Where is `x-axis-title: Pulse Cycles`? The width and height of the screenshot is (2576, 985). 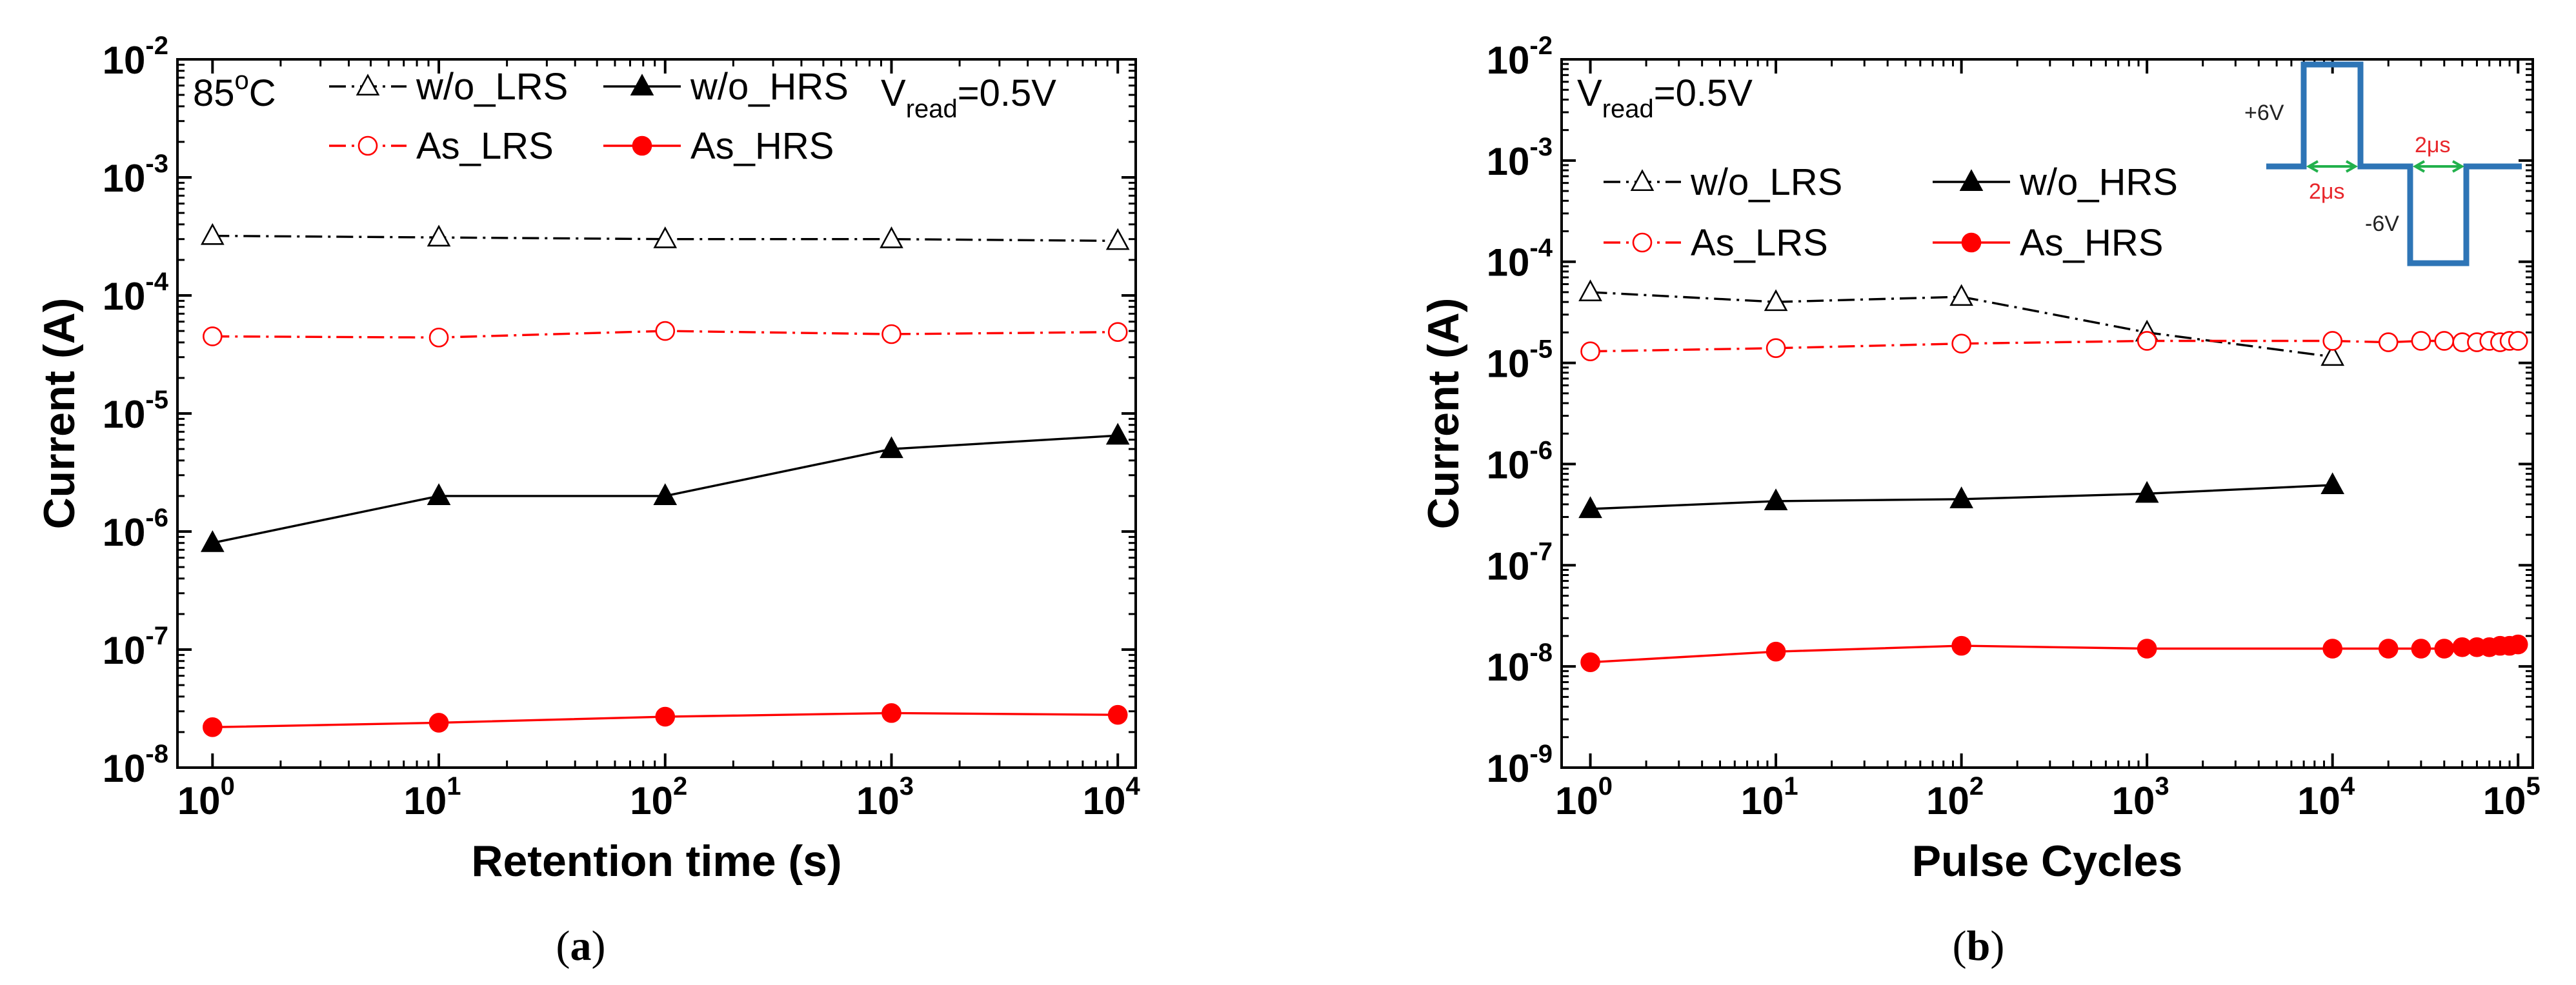 x-axis-title: Pulse Cycles is located at coordinates (2048, 861).